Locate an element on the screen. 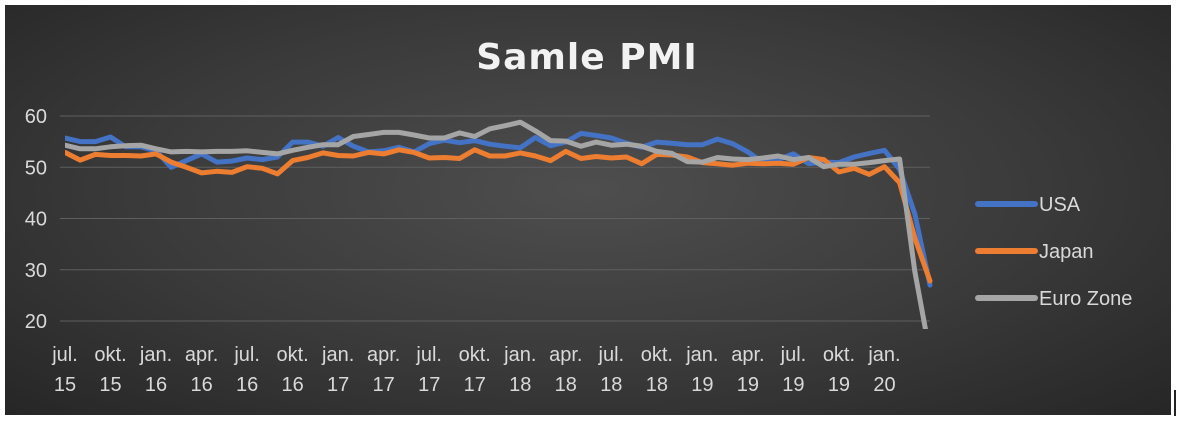 The image size is (1179, 421). y-tick-label: 60 is located at coordinates (36, 117).